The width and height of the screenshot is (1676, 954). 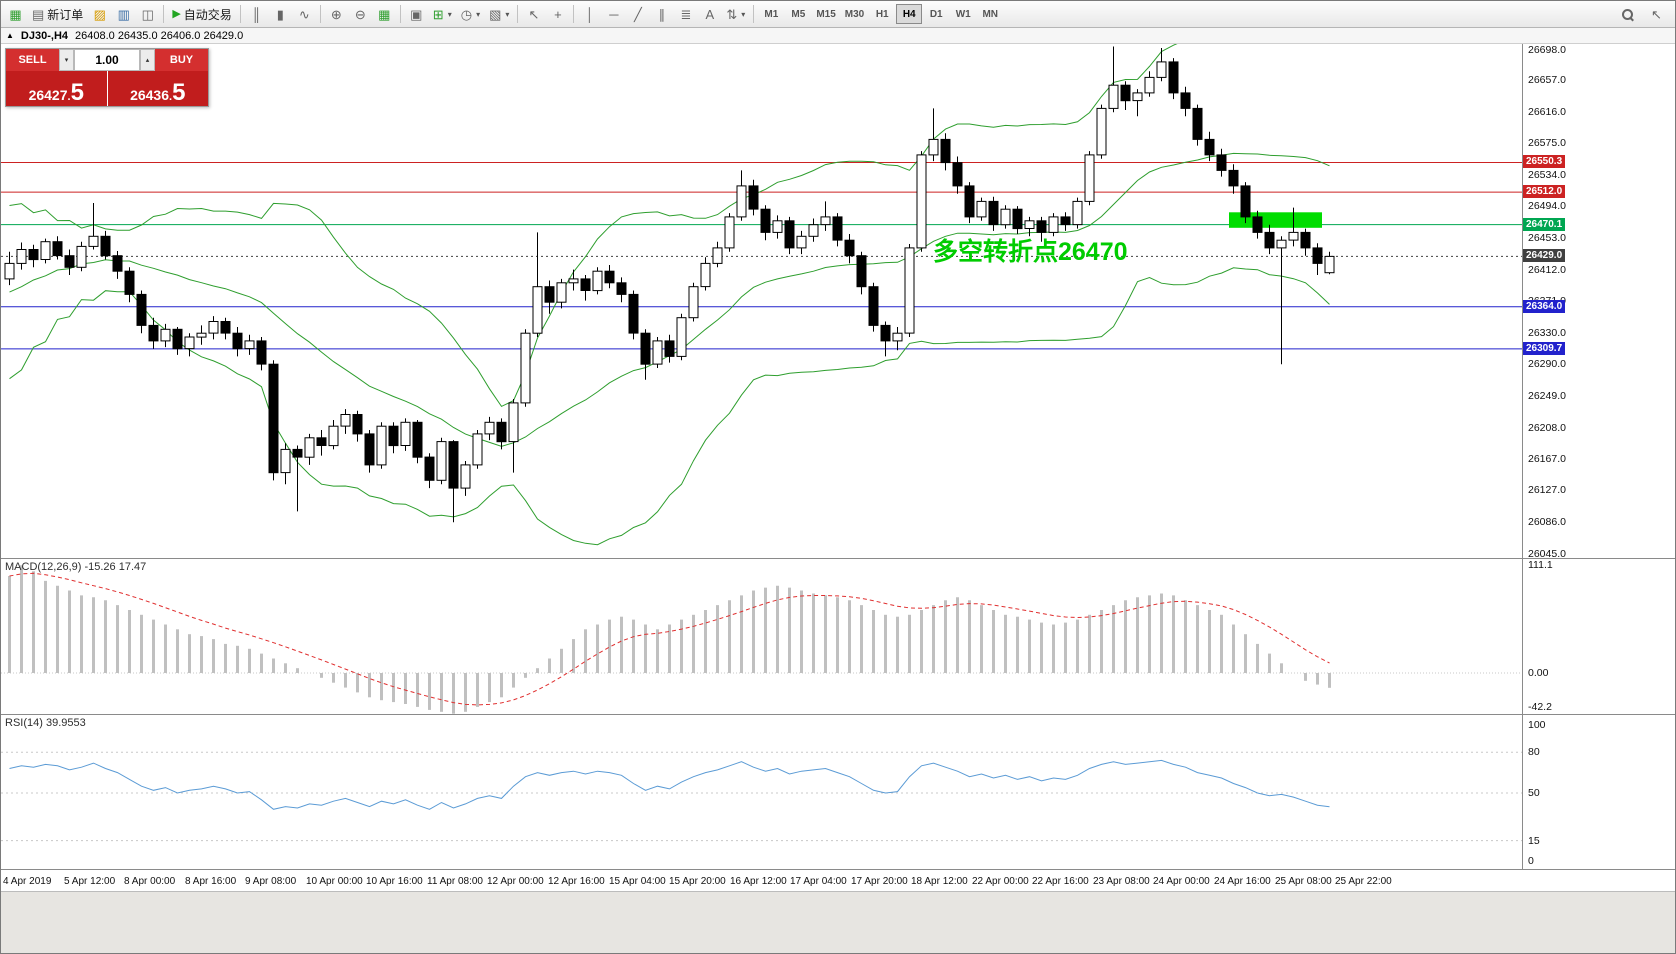 What do you see at coordinates (533, 14) in the screenshot?
I see `cursor-button: ↖` at bounding box center [533, 14].